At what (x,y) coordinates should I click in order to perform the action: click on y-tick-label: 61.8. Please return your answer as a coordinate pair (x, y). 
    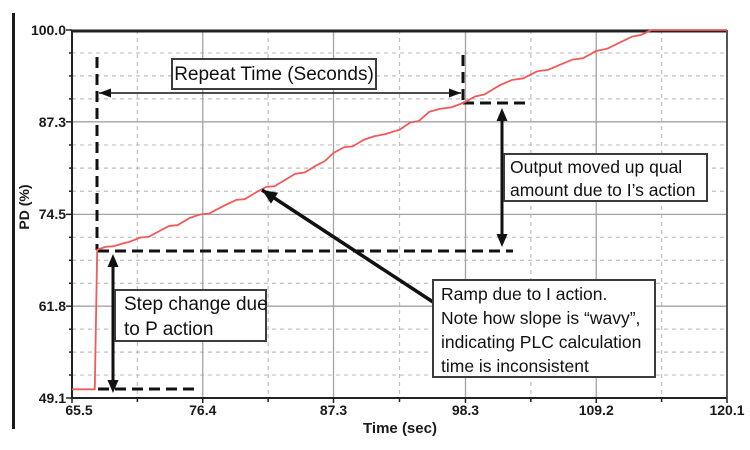
    Looking at the image, I should click on (52, 306).